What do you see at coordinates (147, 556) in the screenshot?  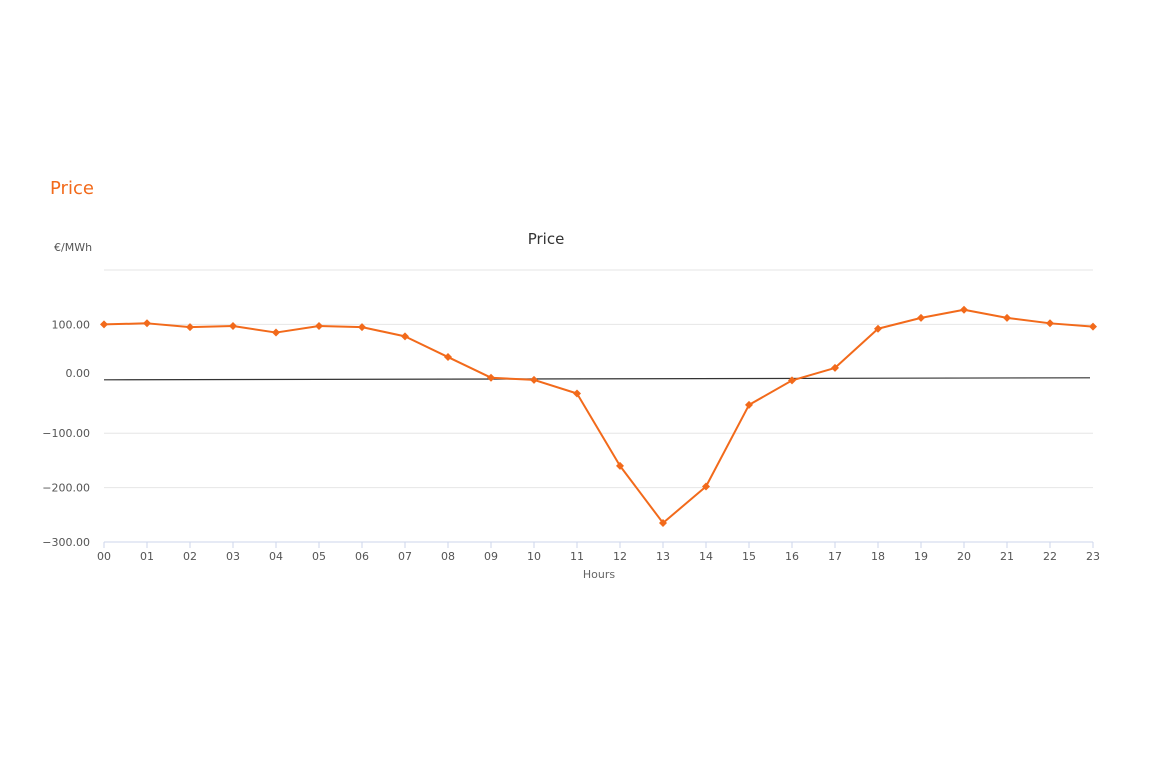 I see `x-tick-label: 01` at bounding box center [147, 556].